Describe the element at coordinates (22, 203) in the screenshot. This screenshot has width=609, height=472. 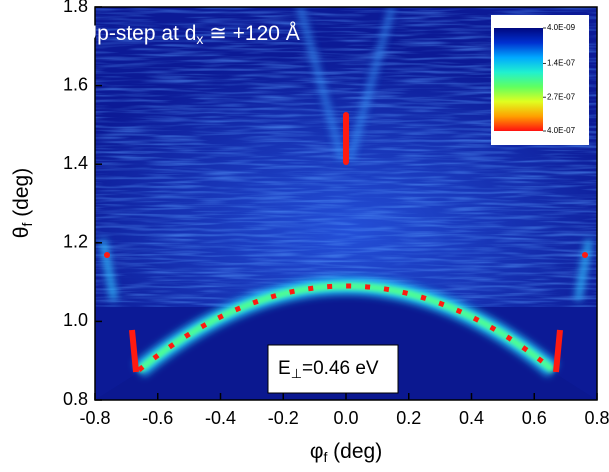
I see `y-axis-label: θf (deg)` at that location.